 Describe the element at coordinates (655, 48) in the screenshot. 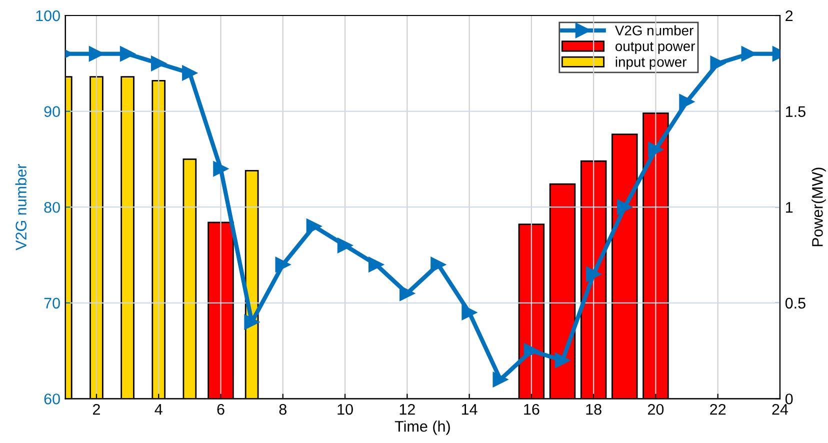

I see `legend-label: output power` at that location.